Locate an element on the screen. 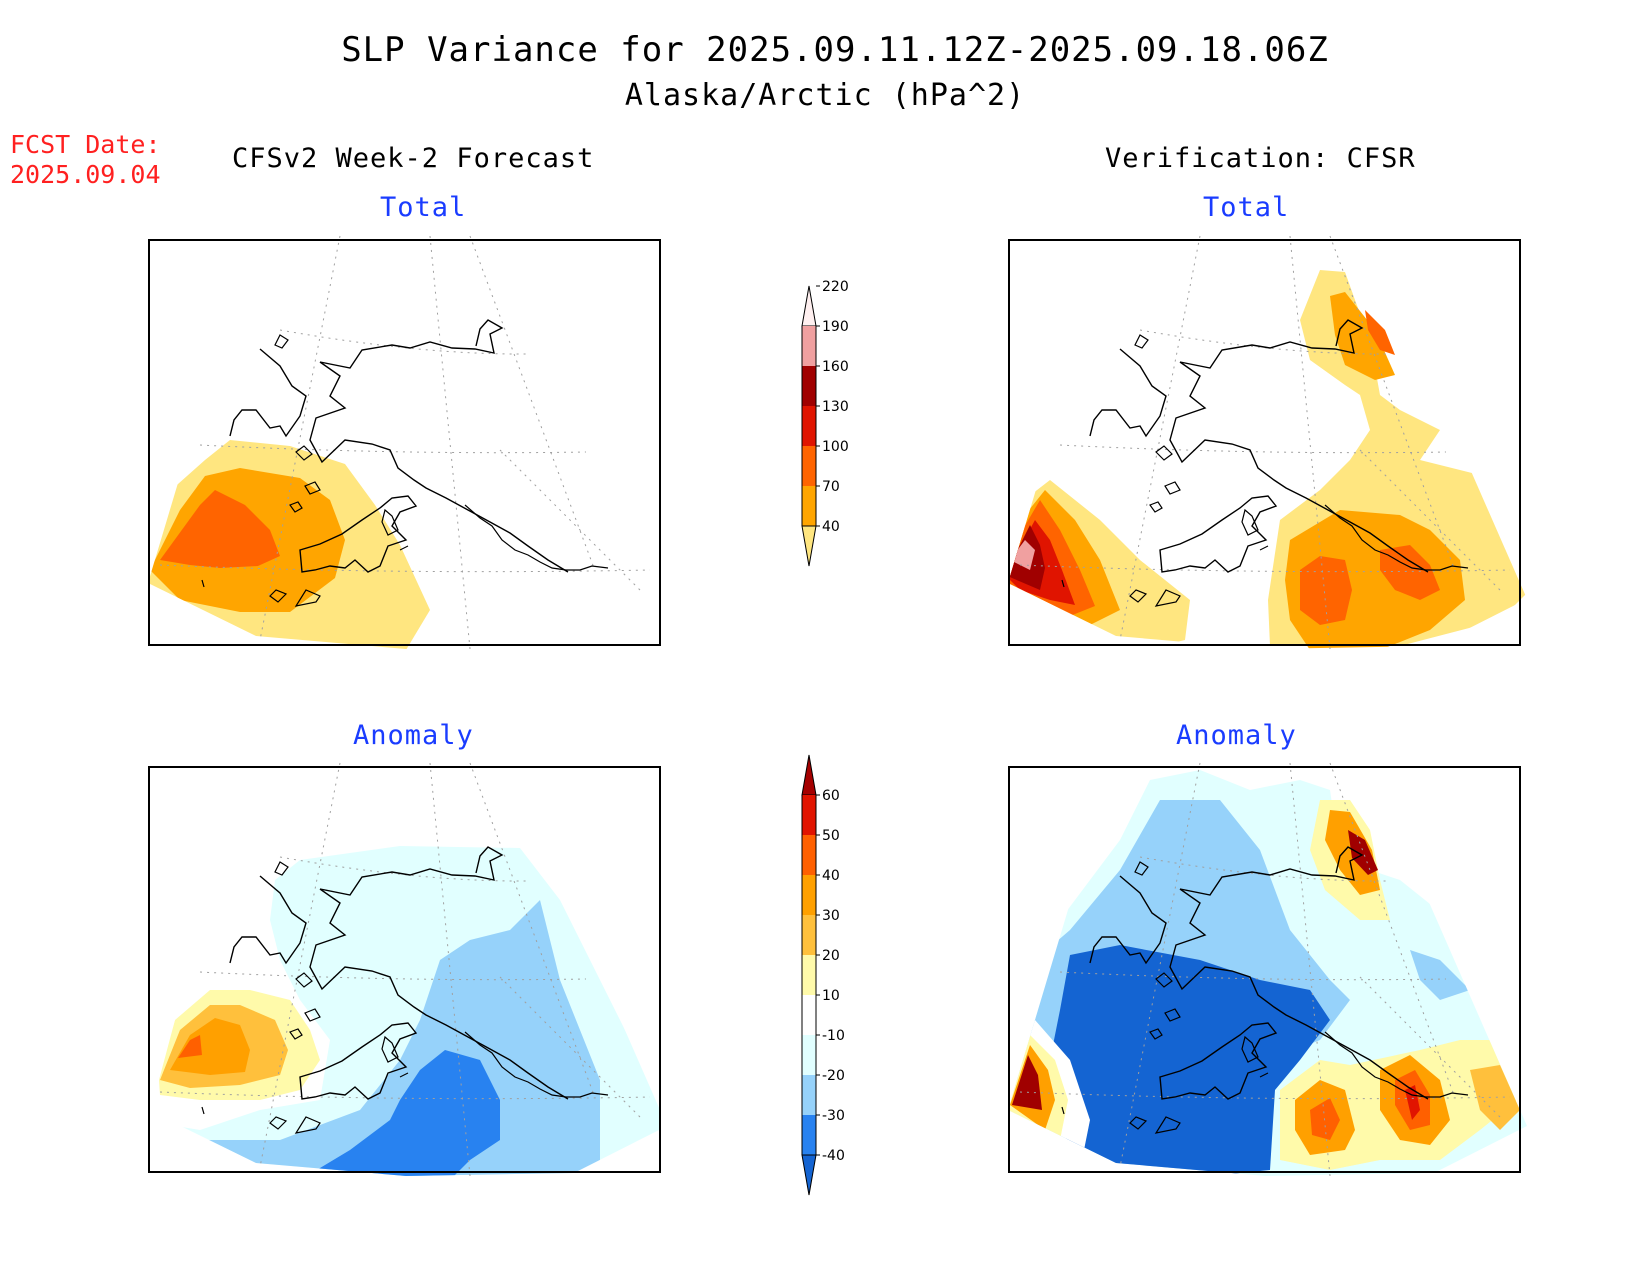 This screenshot has height=1275, width=1650. fcst-date-value: 2025.09.04 is located at coordinates (85, 174).